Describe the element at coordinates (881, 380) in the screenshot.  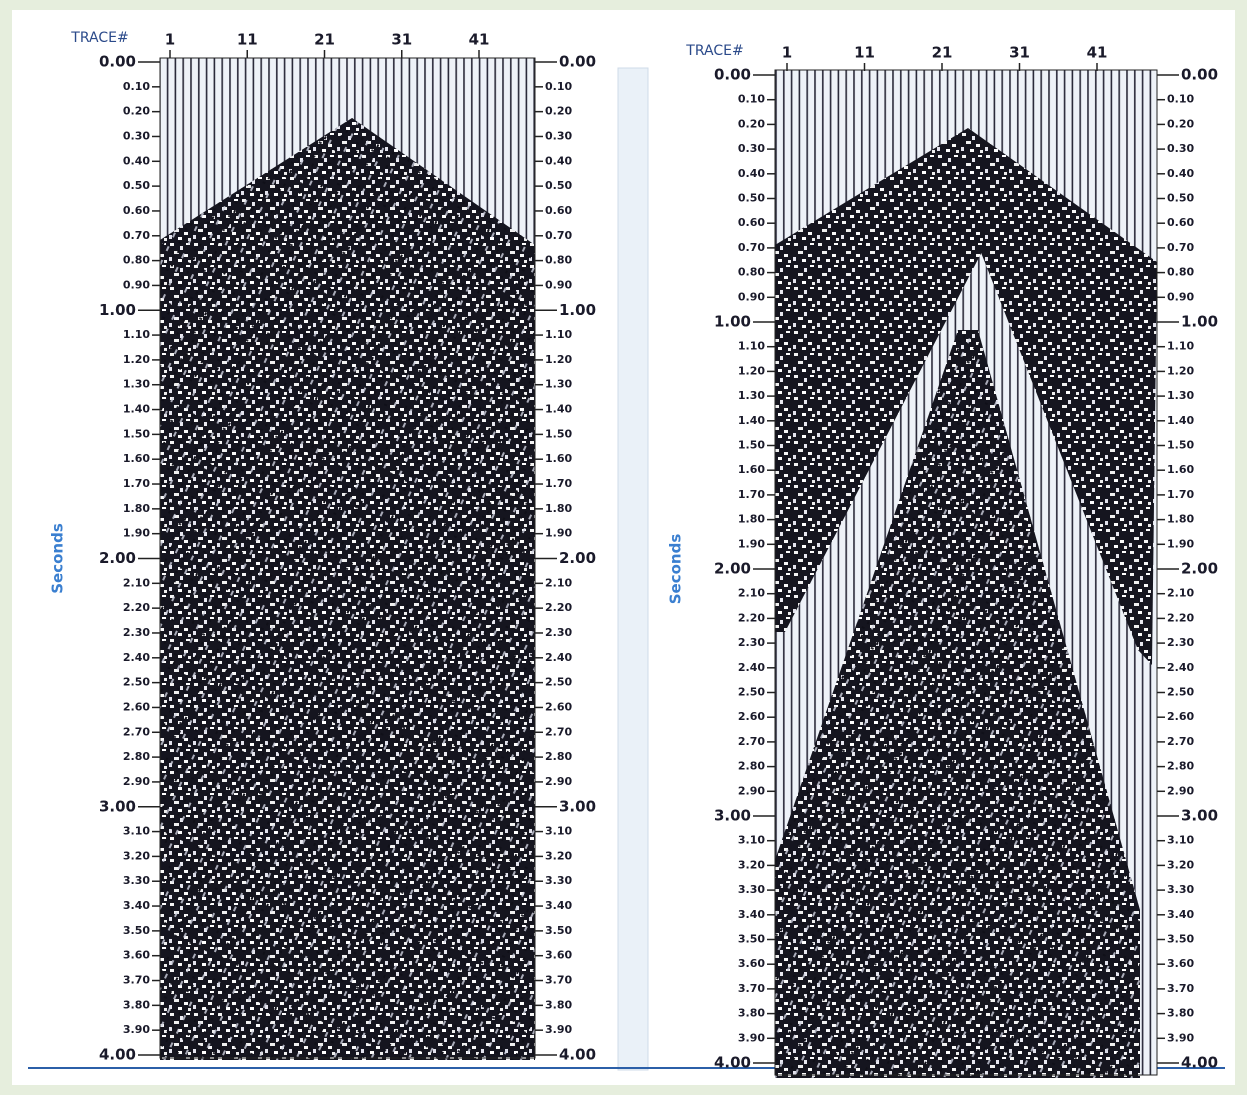
I see `seismic-noise` at that location.